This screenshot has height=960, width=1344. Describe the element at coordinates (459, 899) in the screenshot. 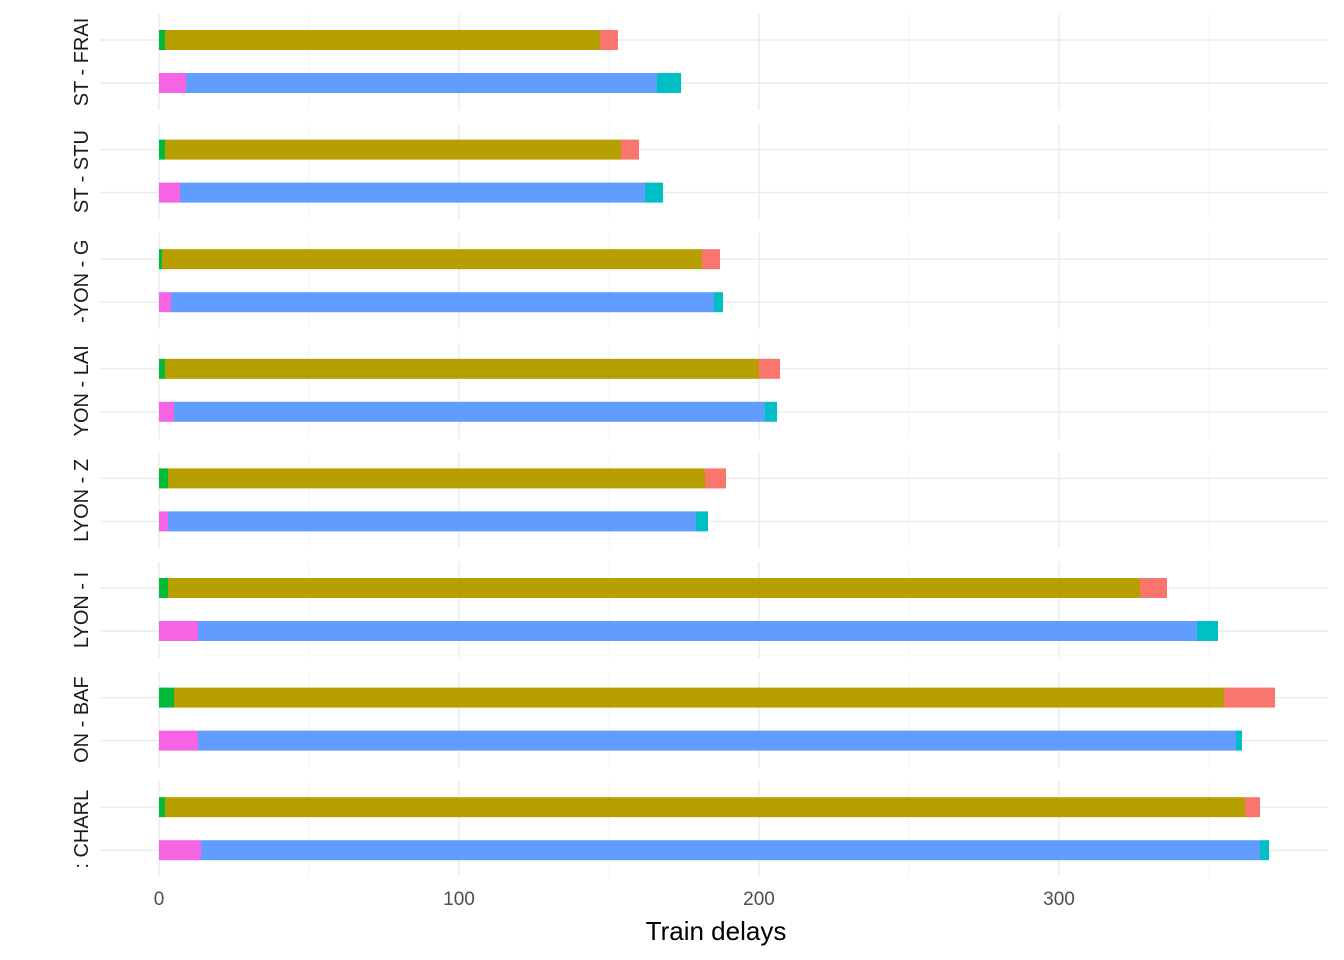

I see `x-tick-label: 100` at that location.